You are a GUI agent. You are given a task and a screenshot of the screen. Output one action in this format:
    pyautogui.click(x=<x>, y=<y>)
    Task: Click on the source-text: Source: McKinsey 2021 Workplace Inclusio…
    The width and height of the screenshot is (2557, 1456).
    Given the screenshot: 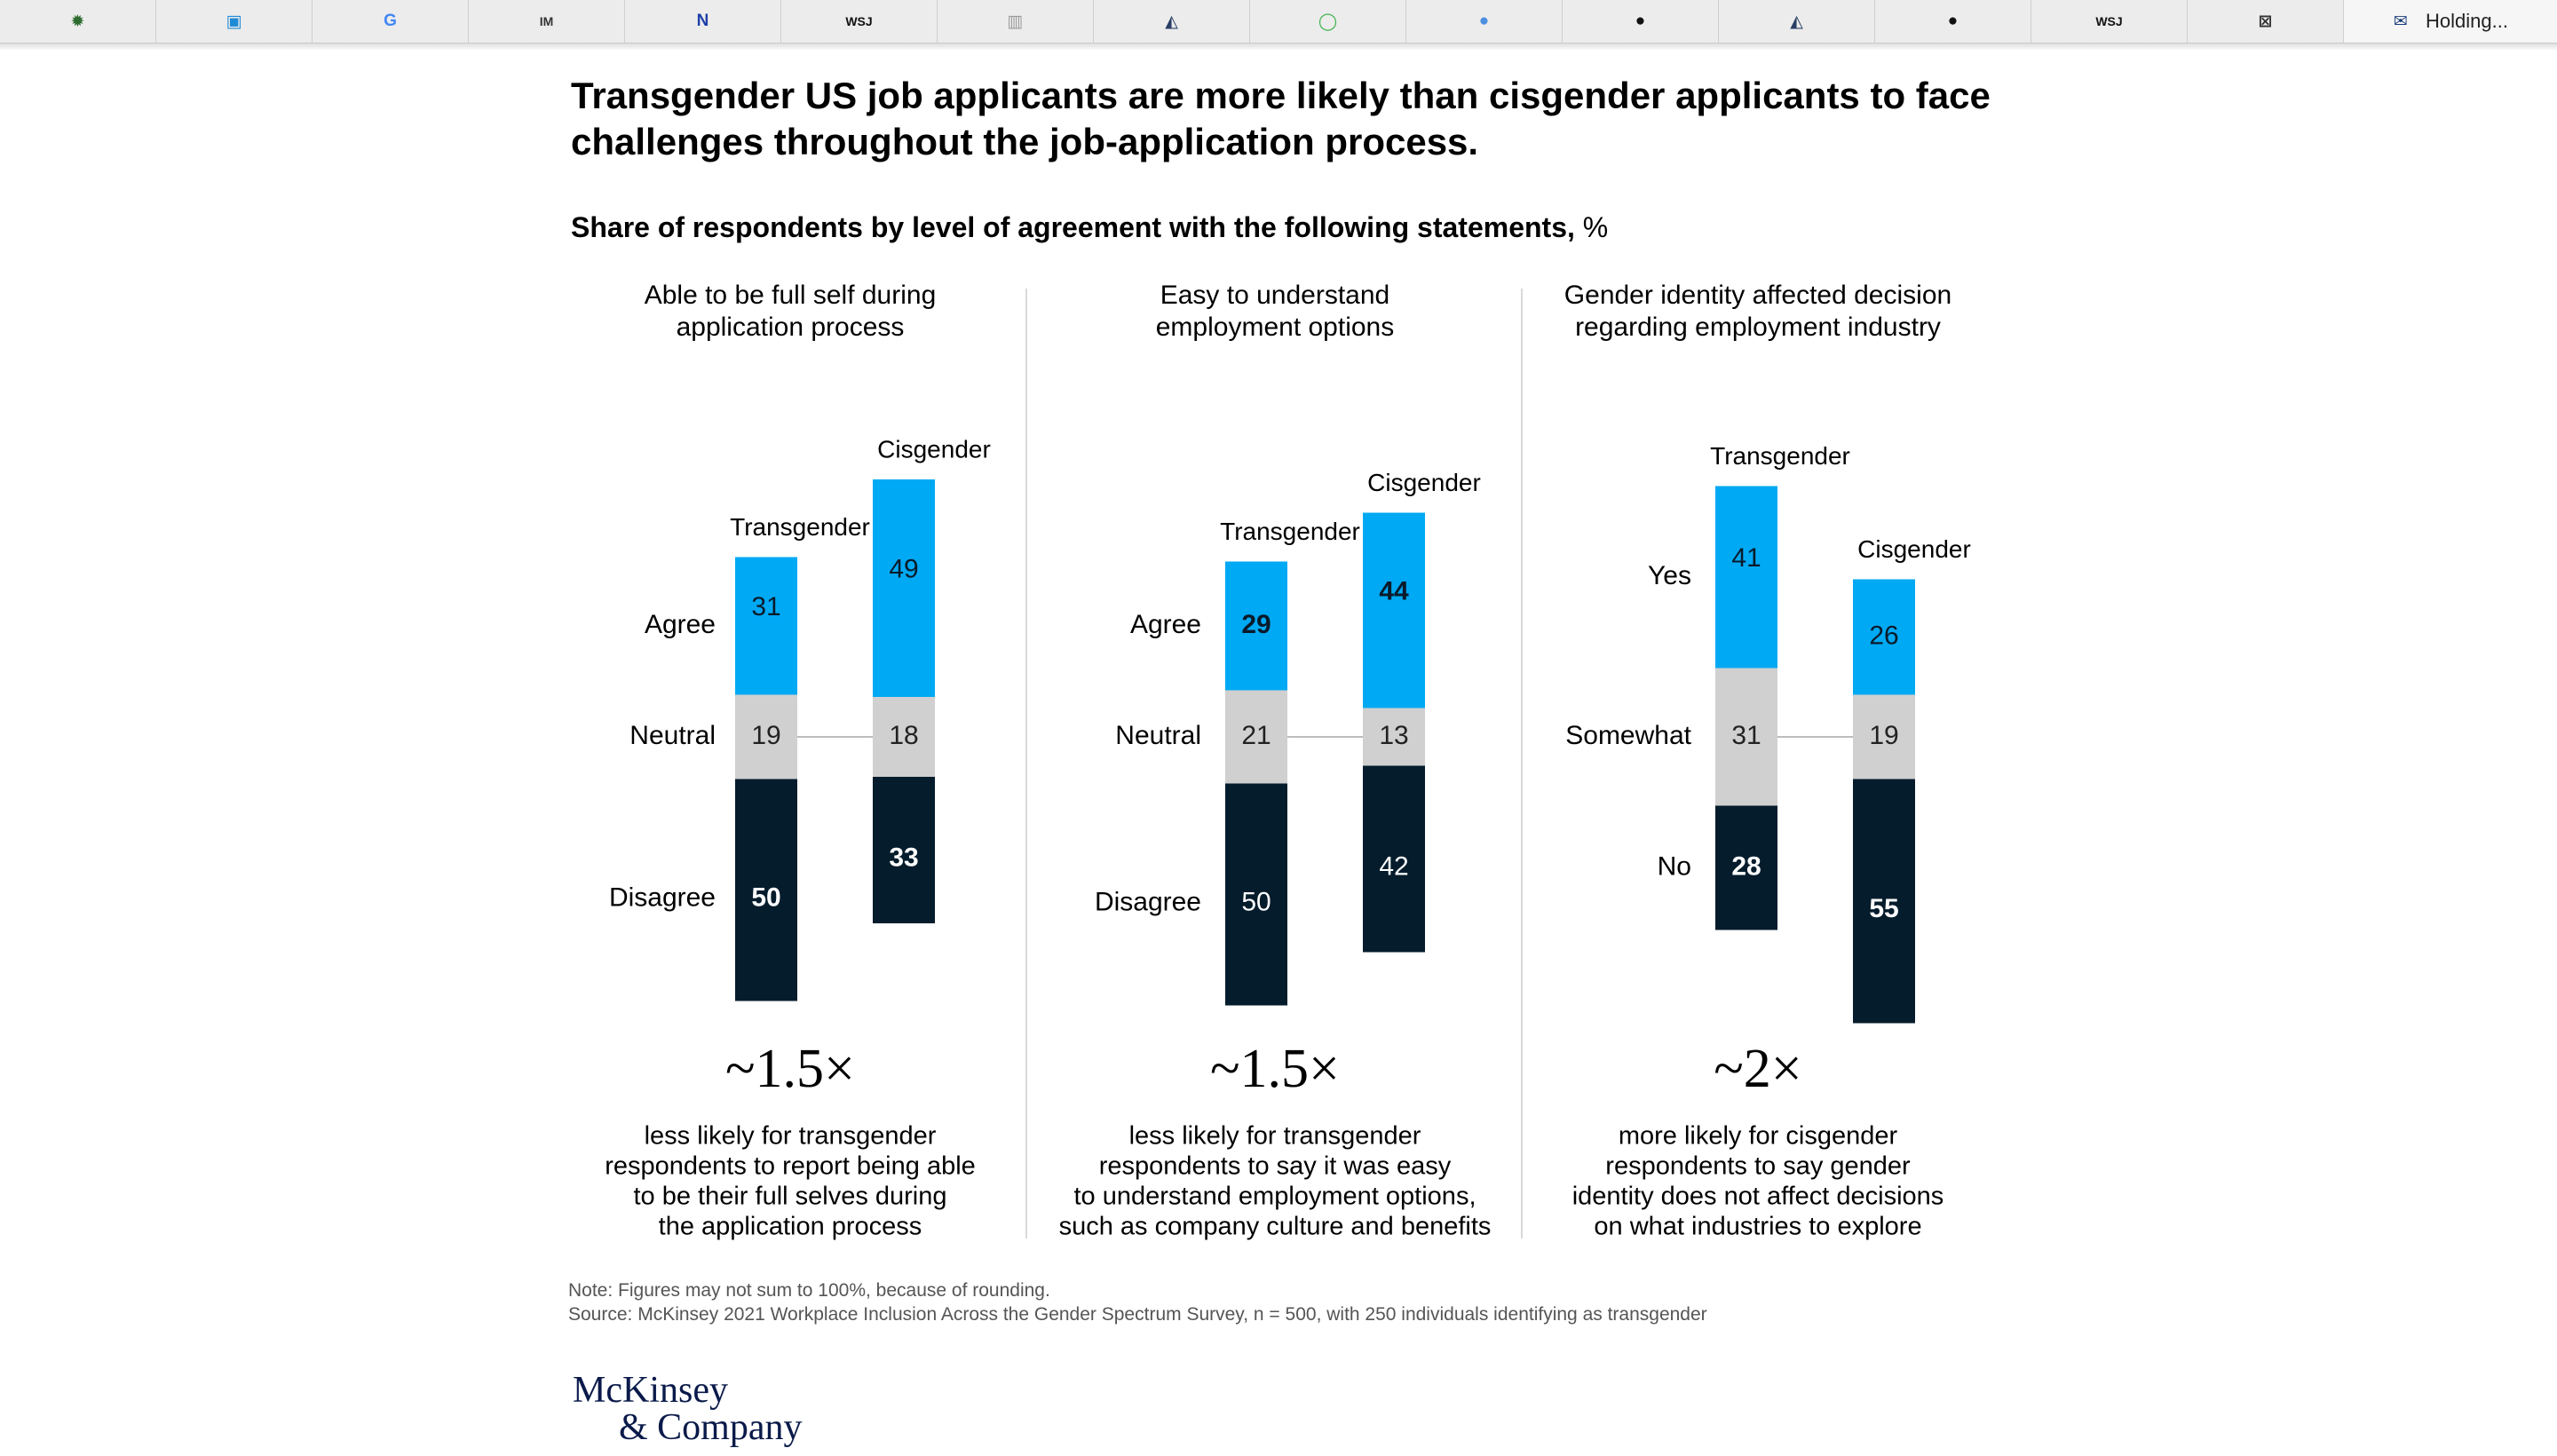 What is the action you would take?
    pyautogui.click(x=1137, y=1314)
    